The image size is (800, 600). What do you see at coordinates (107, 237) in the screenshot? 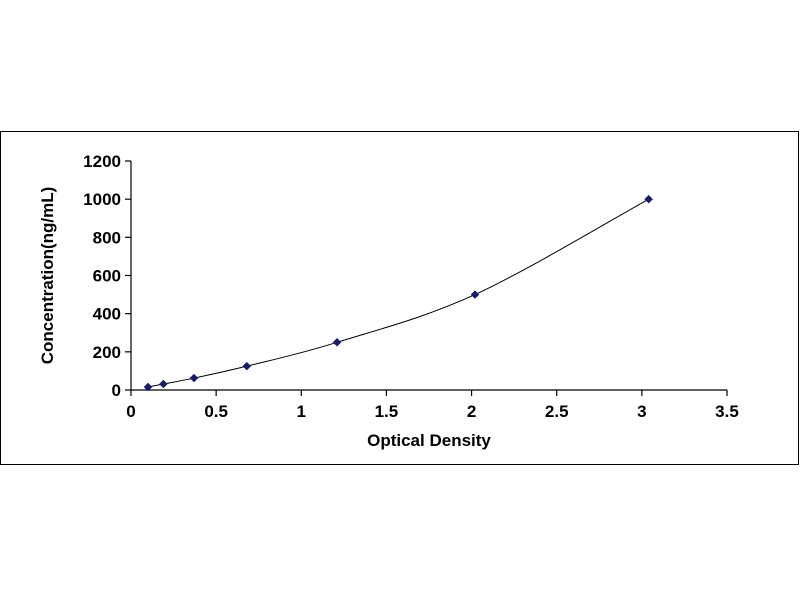
I see `y-tick-label: 800` at bounding box center [107, 237].